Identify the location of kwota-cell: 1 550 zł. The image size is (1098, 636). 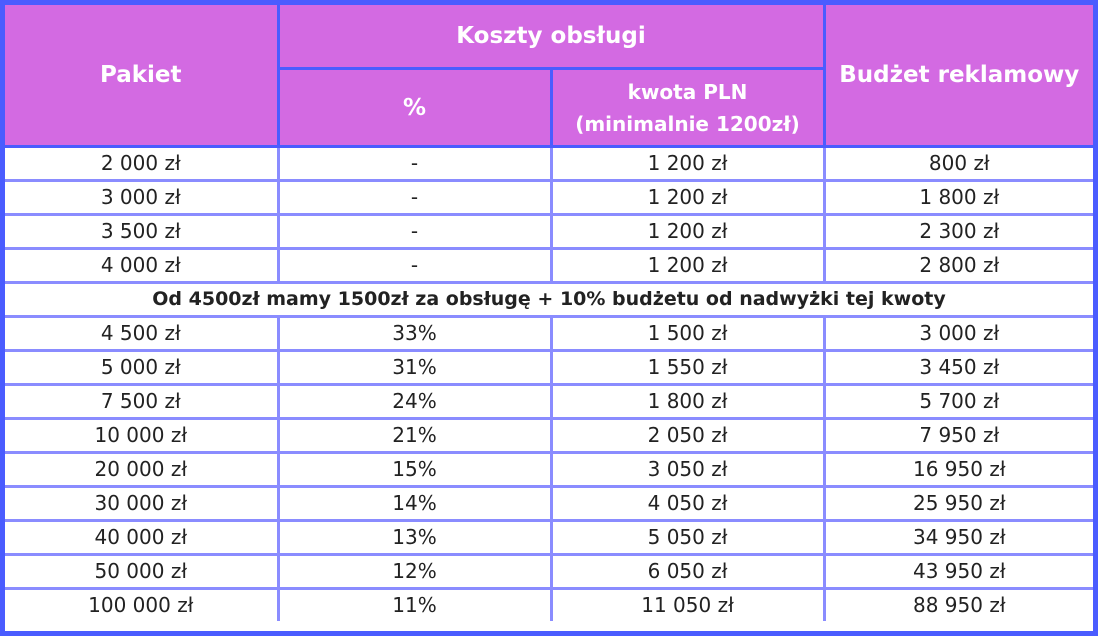
(687, 367).